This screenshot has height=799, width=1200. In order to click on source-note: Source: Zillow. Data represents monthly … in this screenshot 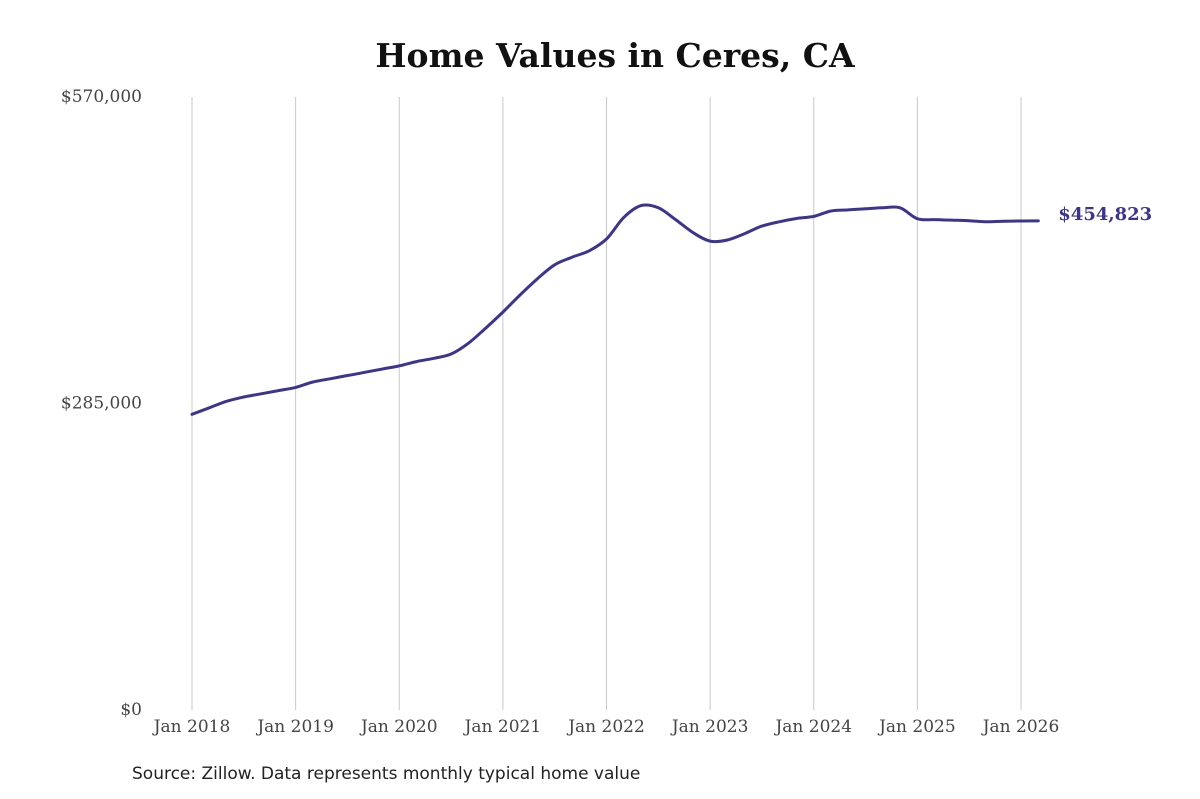, I will do `click(386, 774)`.